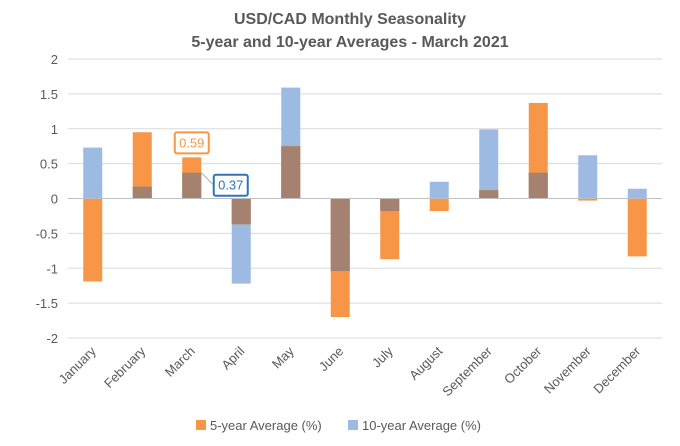 This screenshot has height=446, width=680. Describe the element at coordinates (439, 190) in the screenshot. I see `bar-10-year-august` at that location.